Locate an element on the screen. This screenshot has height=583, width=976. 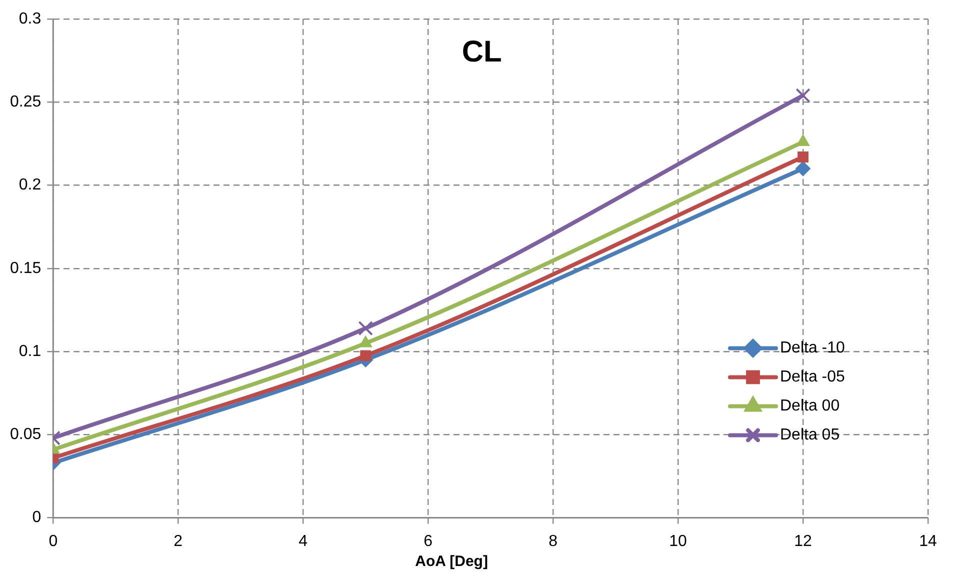
y-tick-label: 0 is located at coordinates (37, 517).